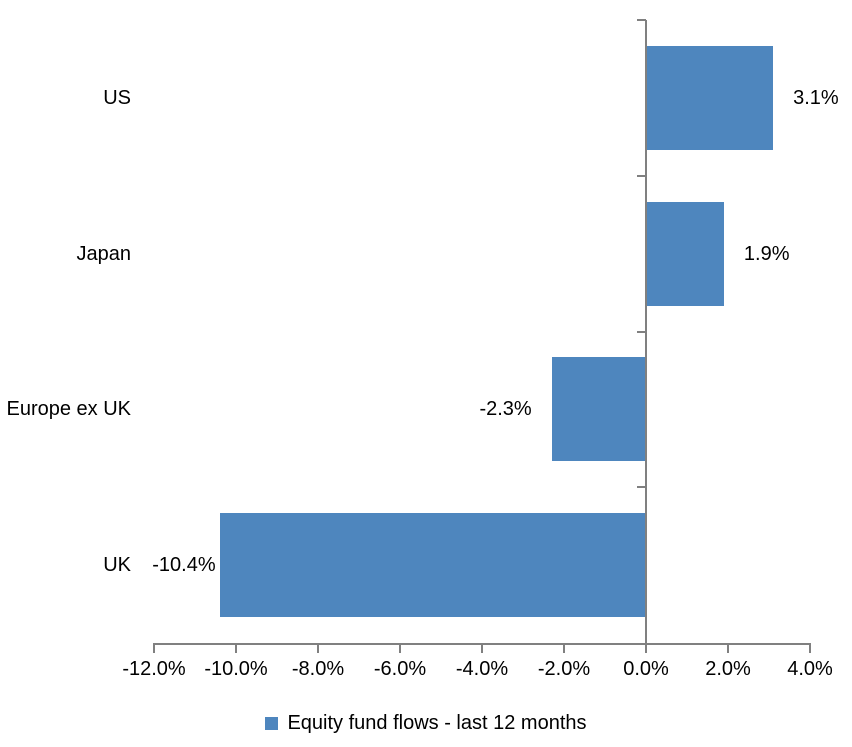 This screenshot has width=852, height=747. What do you see at coordinates (104, 253) in the screenshot?
I see `category-label-japan: Japan` at bounding box center [104, 253].